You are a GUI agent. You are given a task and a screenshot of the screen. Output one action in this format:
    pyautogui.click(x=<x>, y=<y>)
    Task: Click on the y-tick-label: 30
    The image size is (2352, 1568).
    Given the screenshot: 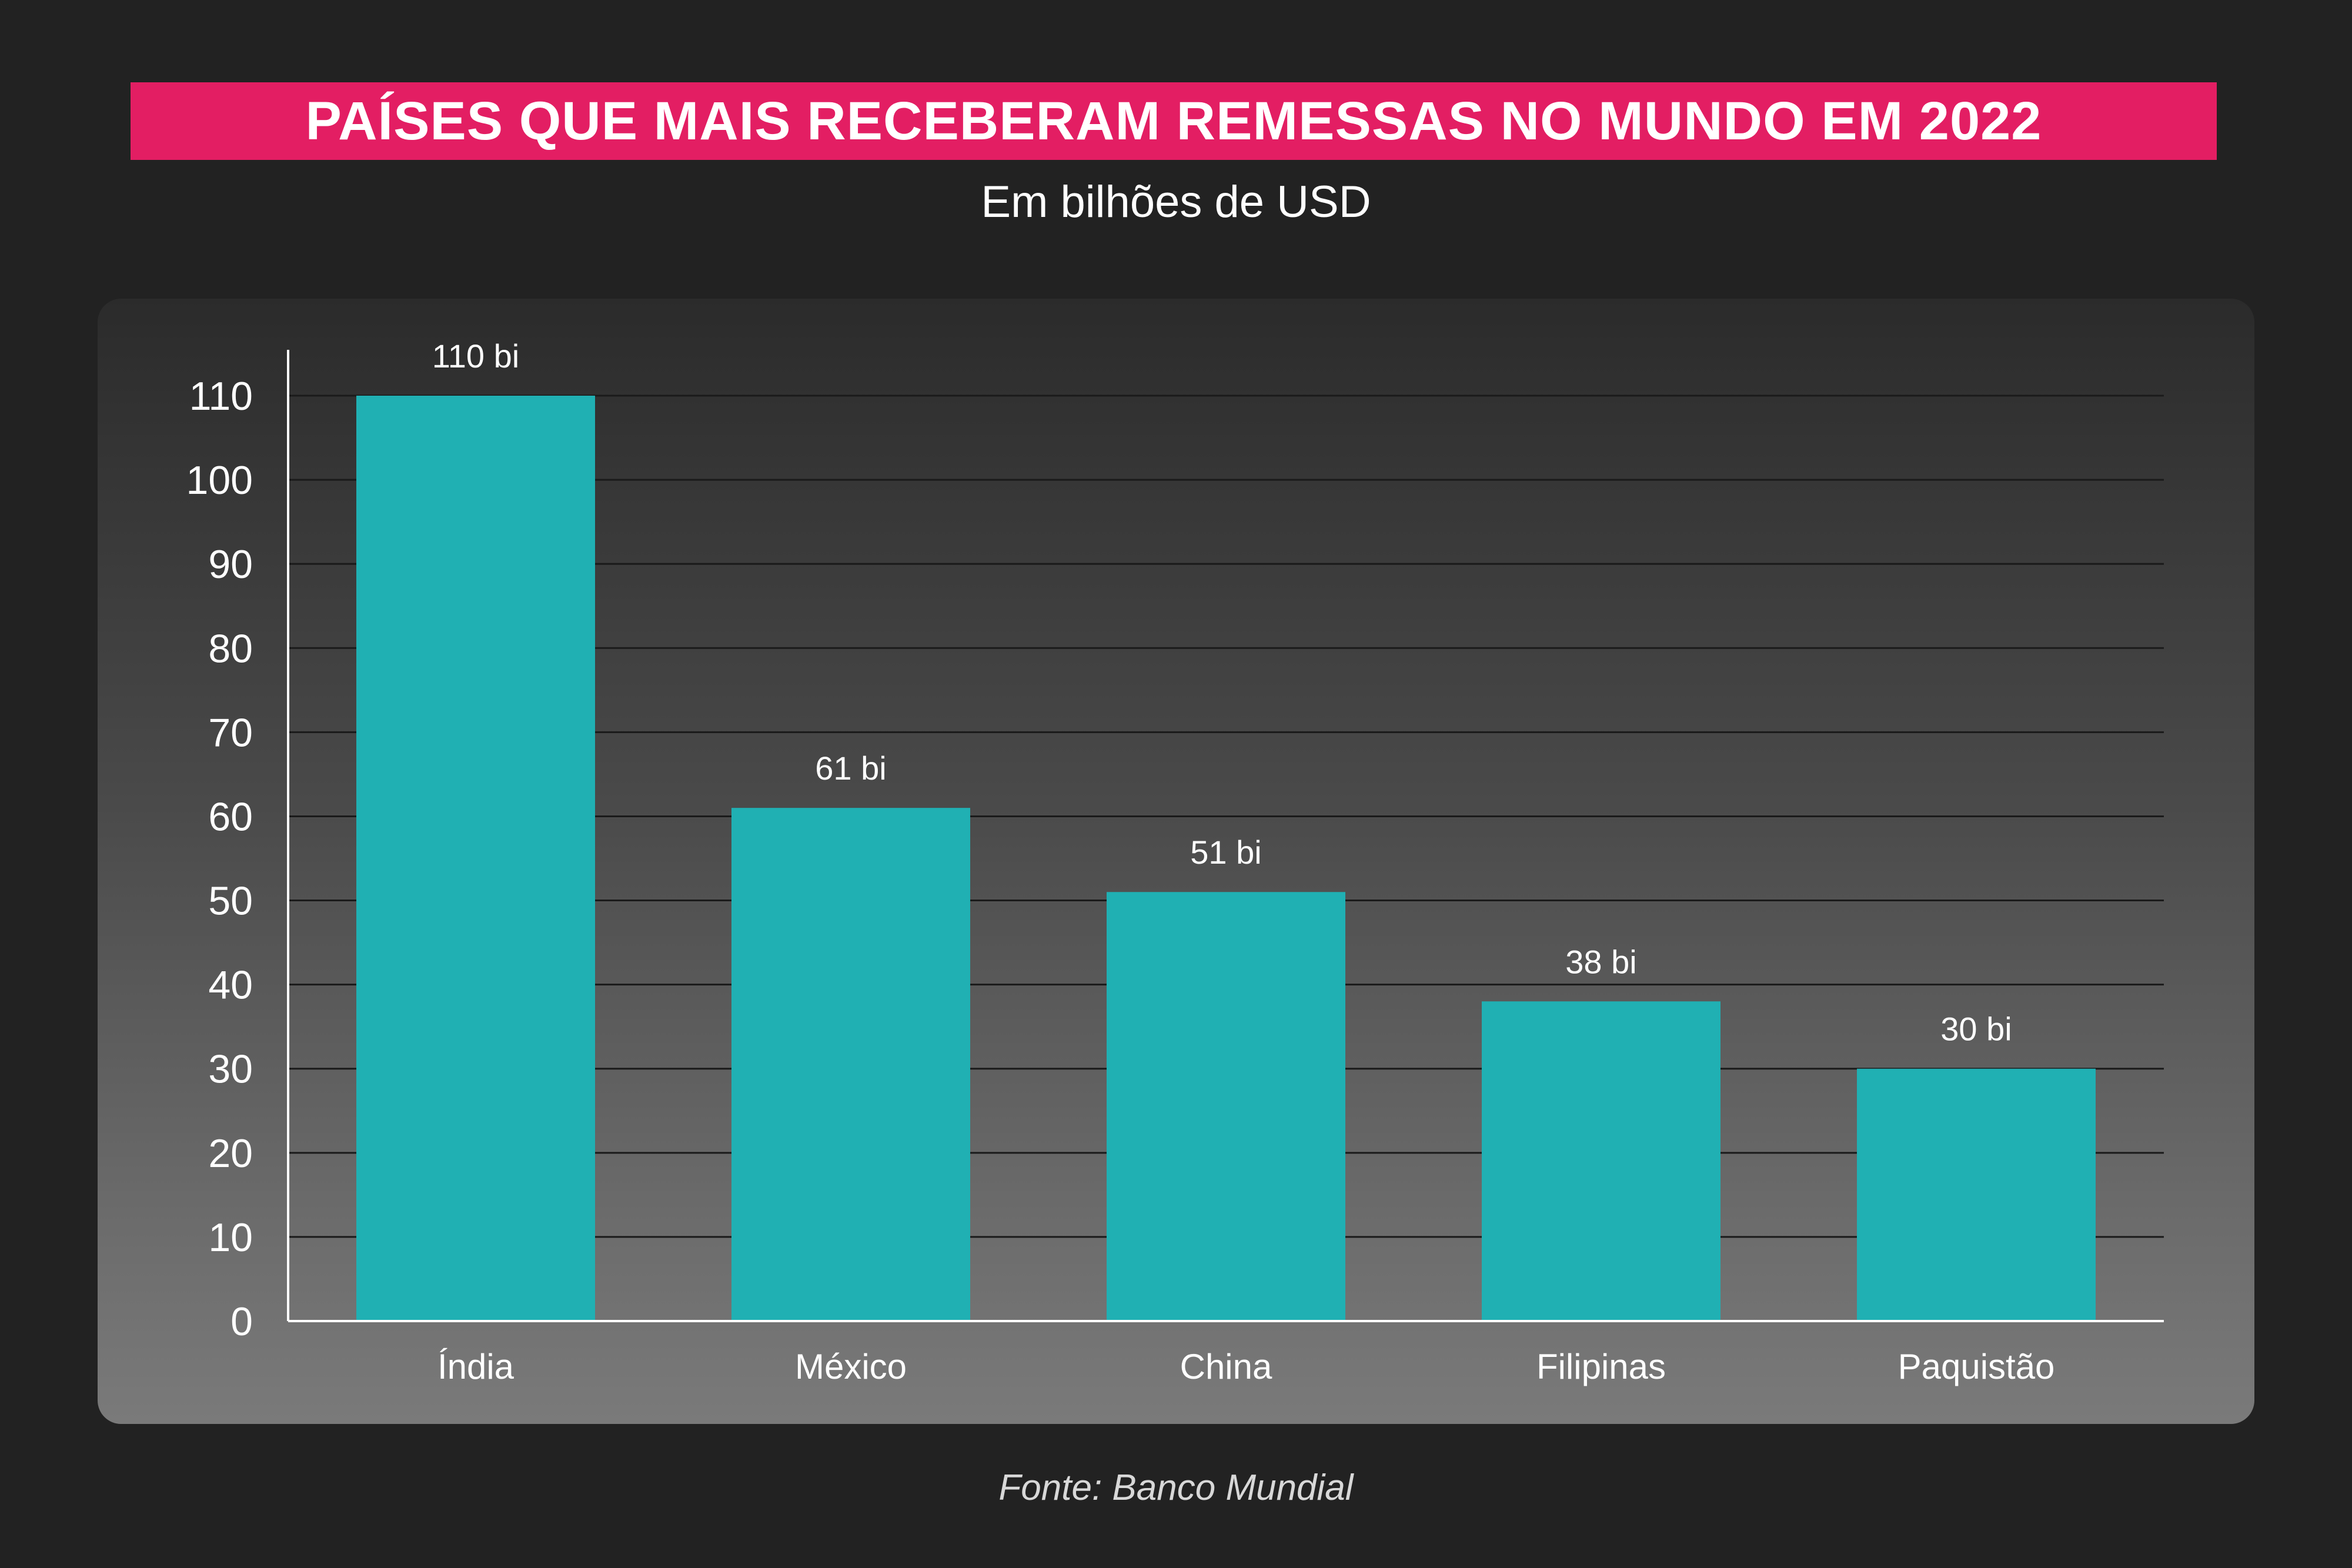 What is the action you would take?
    pyautogui.click(x=230, y=1069)
    